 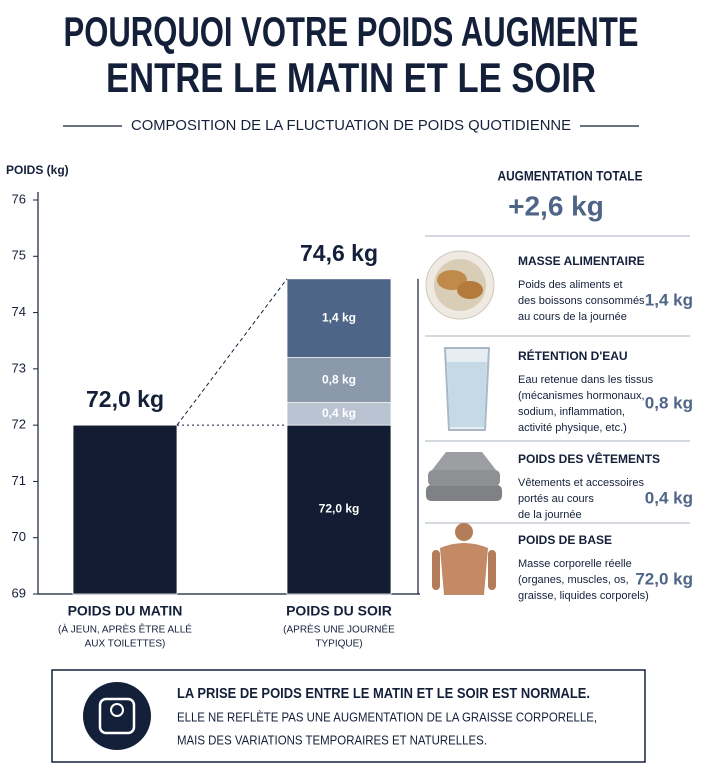 I want to click on category-sublabel: (APRÈS UNE JOURNÉE, so click(x=339, y=629).